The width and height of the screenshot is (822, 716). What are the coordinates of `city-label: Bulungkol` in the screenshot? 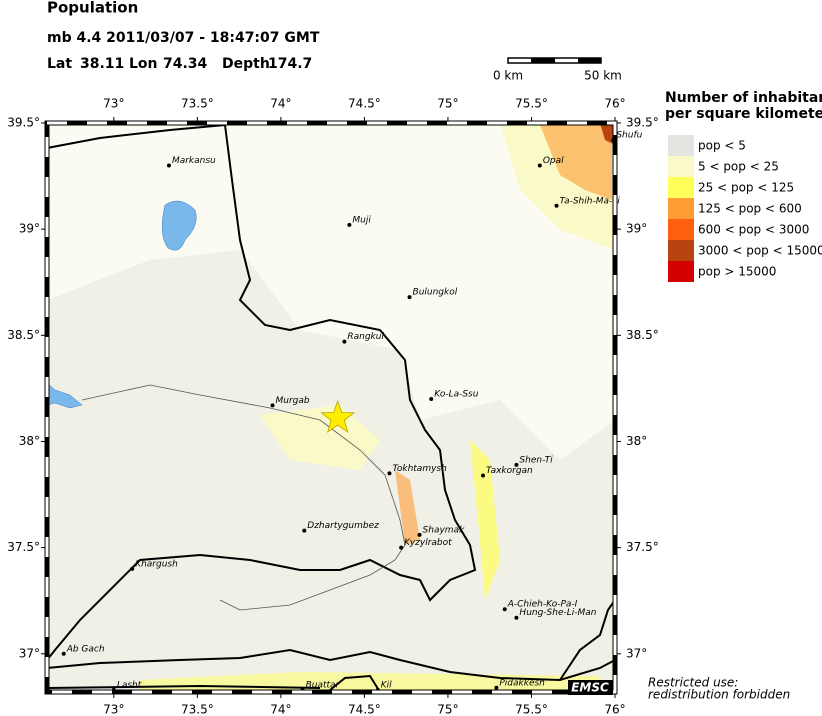 It's located at (435, 293).